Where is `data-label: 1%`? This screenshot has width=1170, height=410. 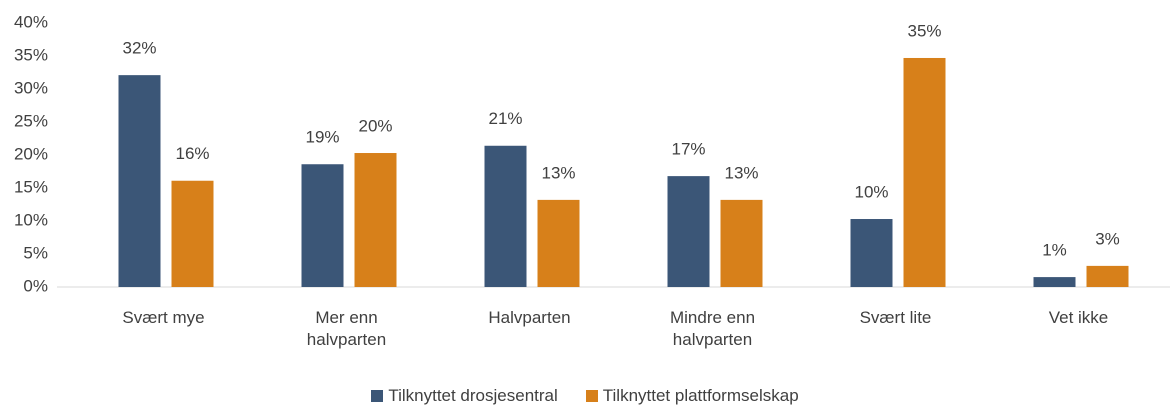
data-label: 1% is located at coordinates (1054, 250).